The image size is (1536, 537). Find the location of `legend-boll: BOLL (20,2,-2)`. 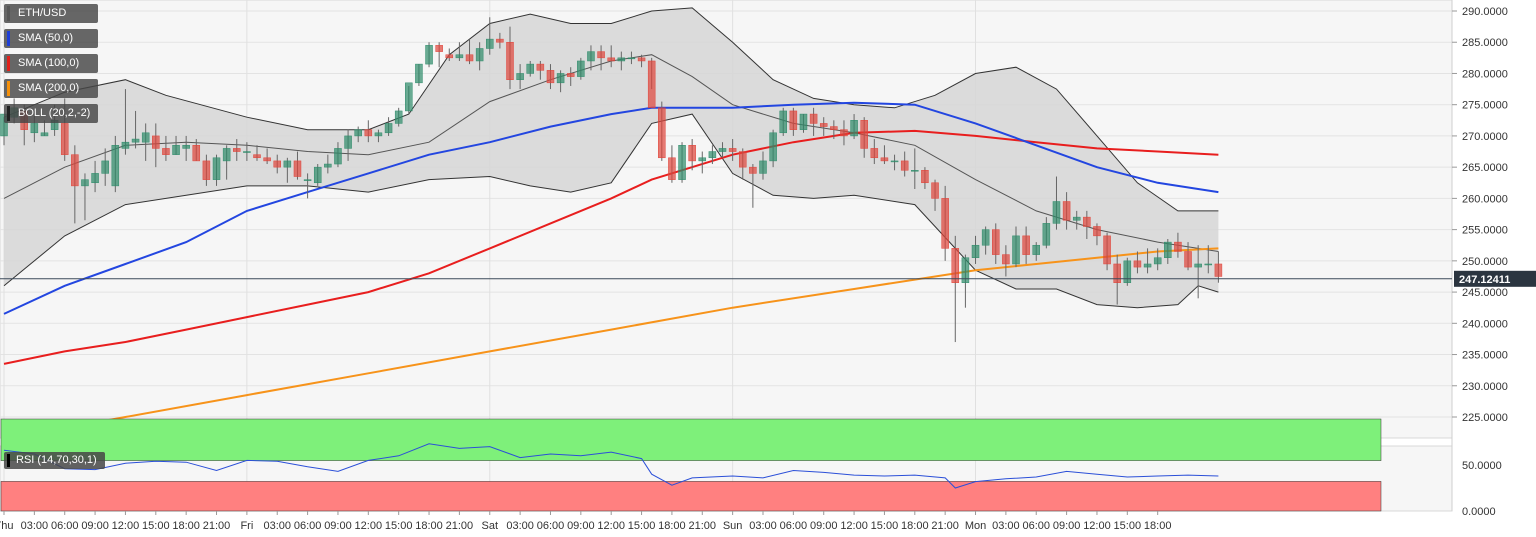

legend-boll: BOLL (20,2,-2) is located at coordinates (51, 113).